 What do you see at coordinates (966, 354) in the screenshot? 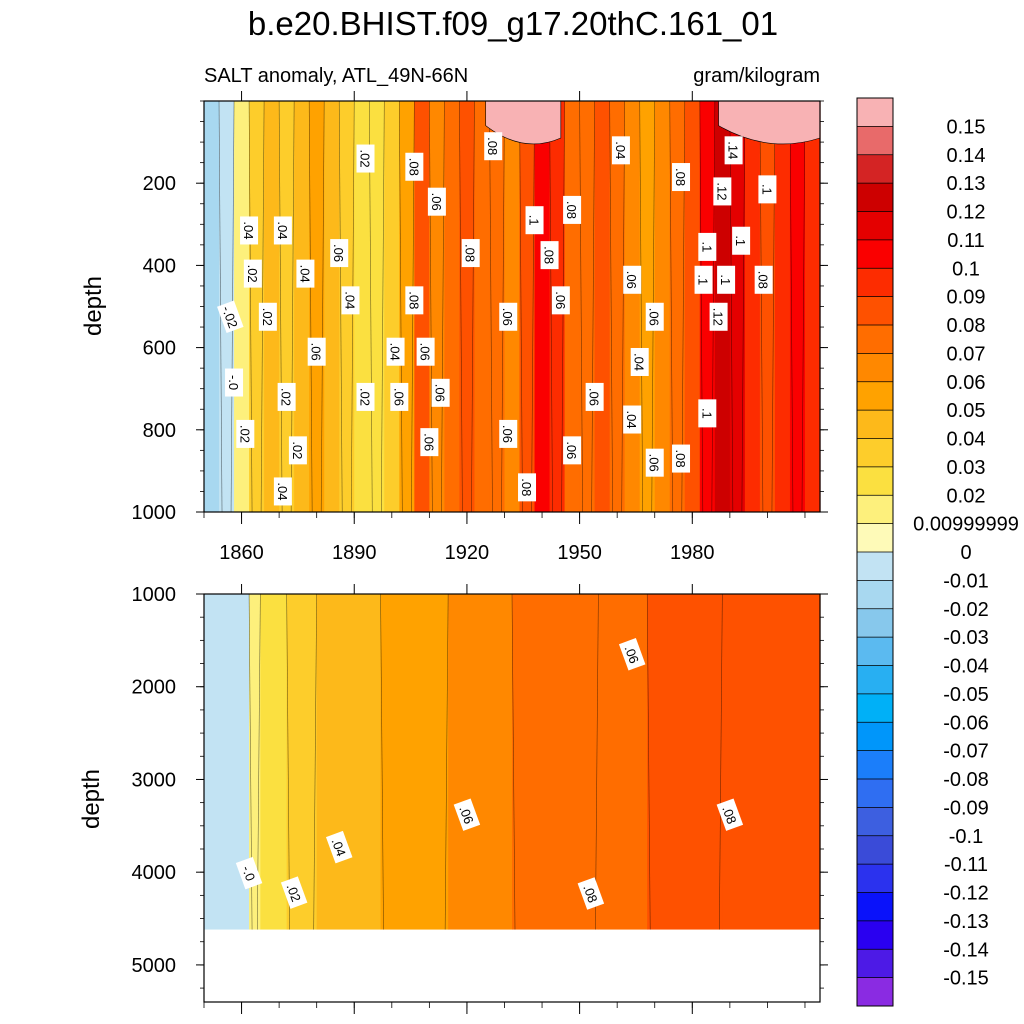
I see `colorbar-label: 0.07` at bounding box center [966, 354].